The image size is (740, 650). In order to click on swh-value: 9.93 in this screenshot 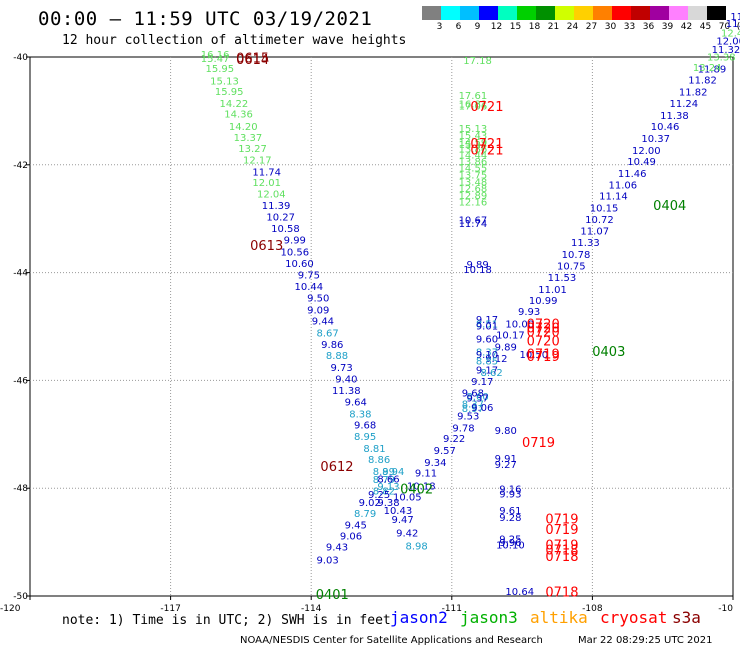, I will do `click(529, 312)`.